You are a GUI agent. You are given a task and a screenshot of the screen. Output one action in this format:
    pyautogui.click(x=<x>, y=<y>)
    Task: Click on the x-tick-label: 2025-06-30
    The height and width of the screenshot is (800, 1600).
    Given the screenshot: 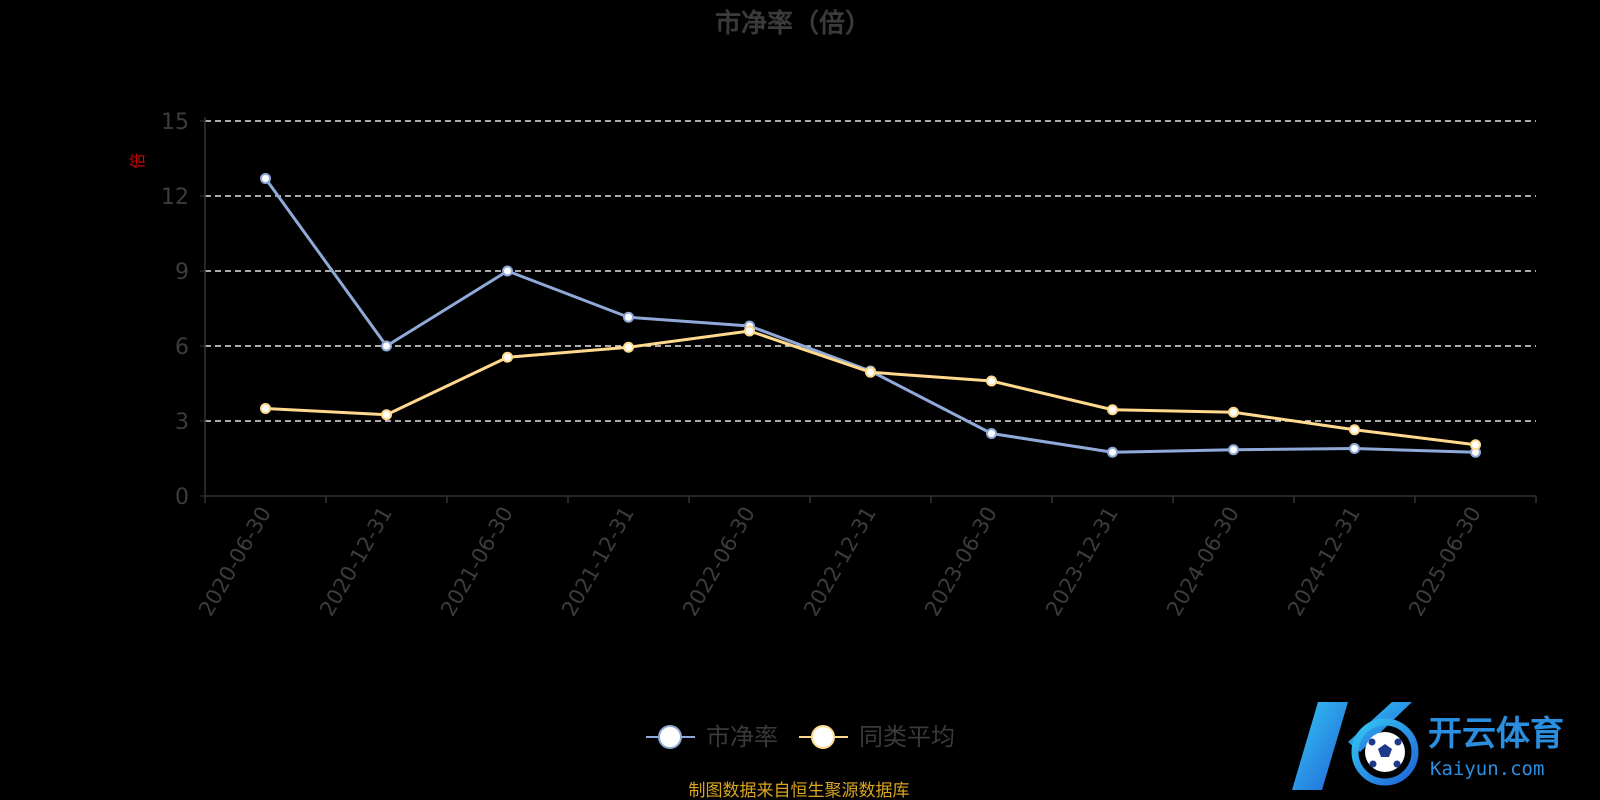 What is the action you would take?
    pyautogui.click(x=1445, y=562)
    